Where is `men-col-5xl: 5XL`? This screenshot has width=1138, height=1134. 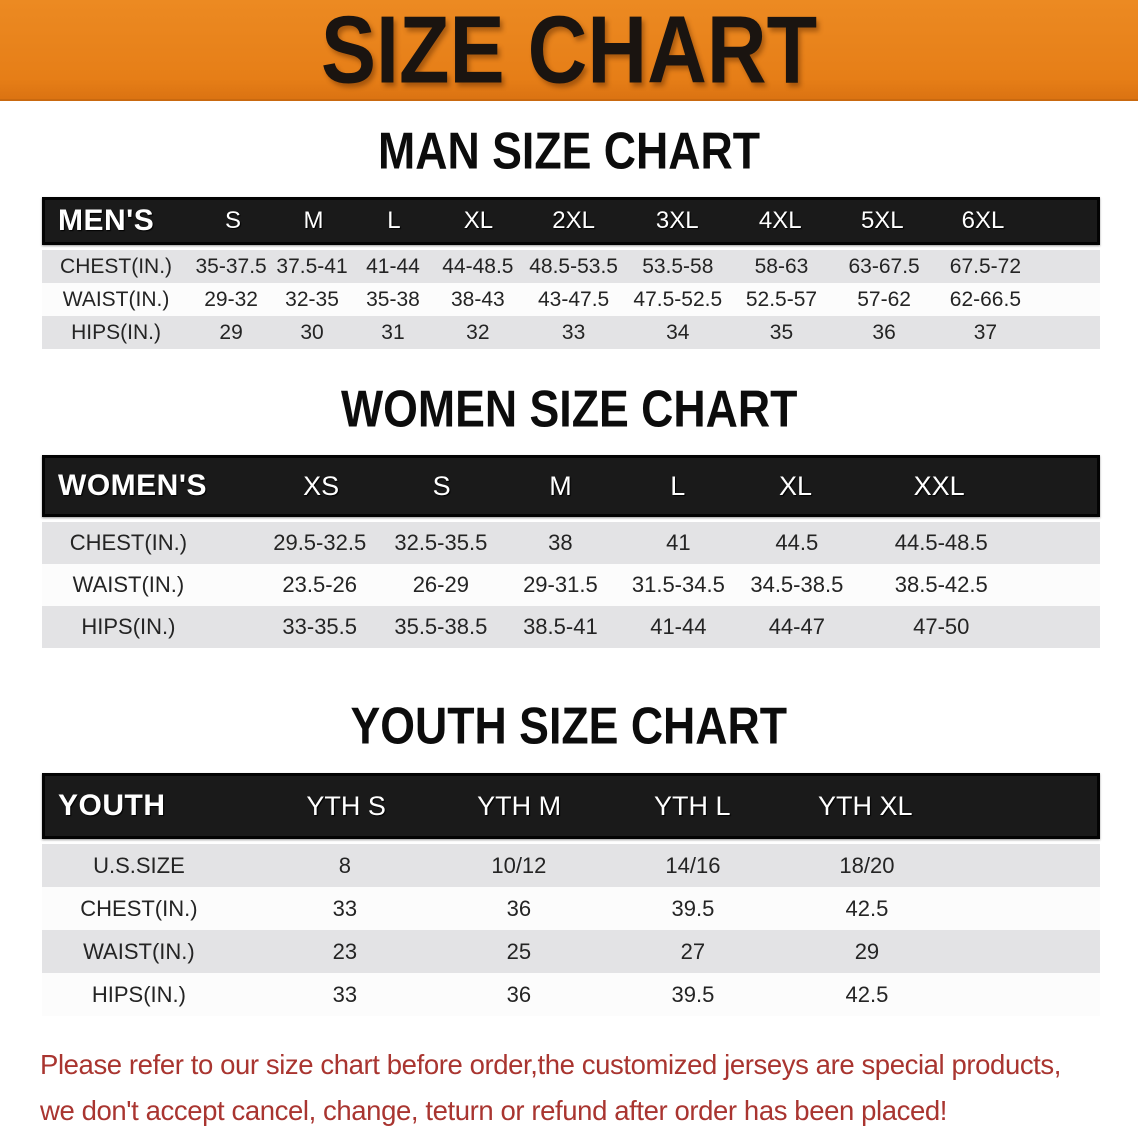 men-col-5xl: 5XL is located at coordinates (882, 220).